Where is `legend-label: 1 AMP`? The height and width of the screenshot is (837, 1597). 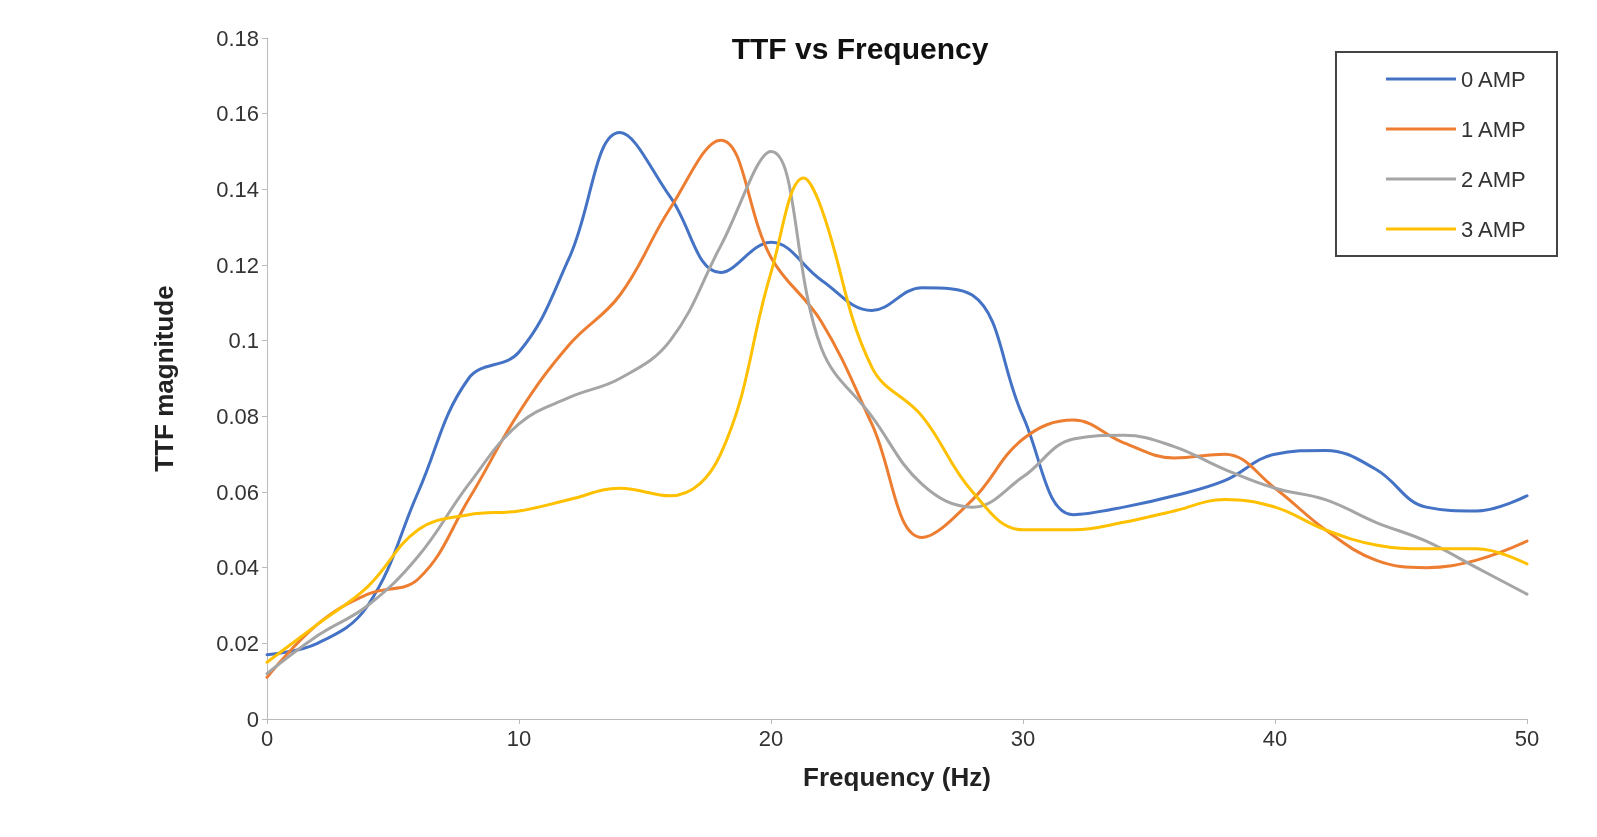 legend-label: 1 AMP is located at coordinates (1493, 129).